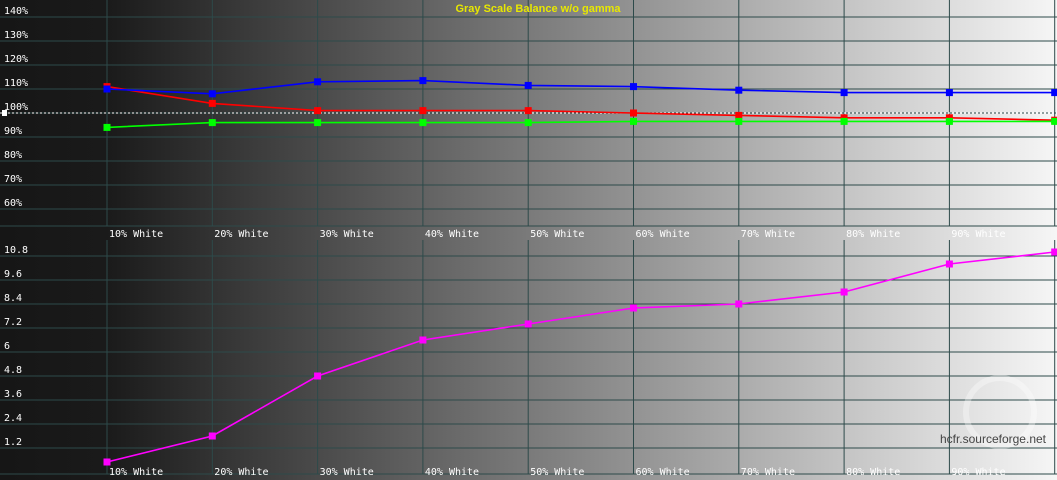 The image size is (1057, 480). I want to click on balance-green-series-line, so click(580, 124).